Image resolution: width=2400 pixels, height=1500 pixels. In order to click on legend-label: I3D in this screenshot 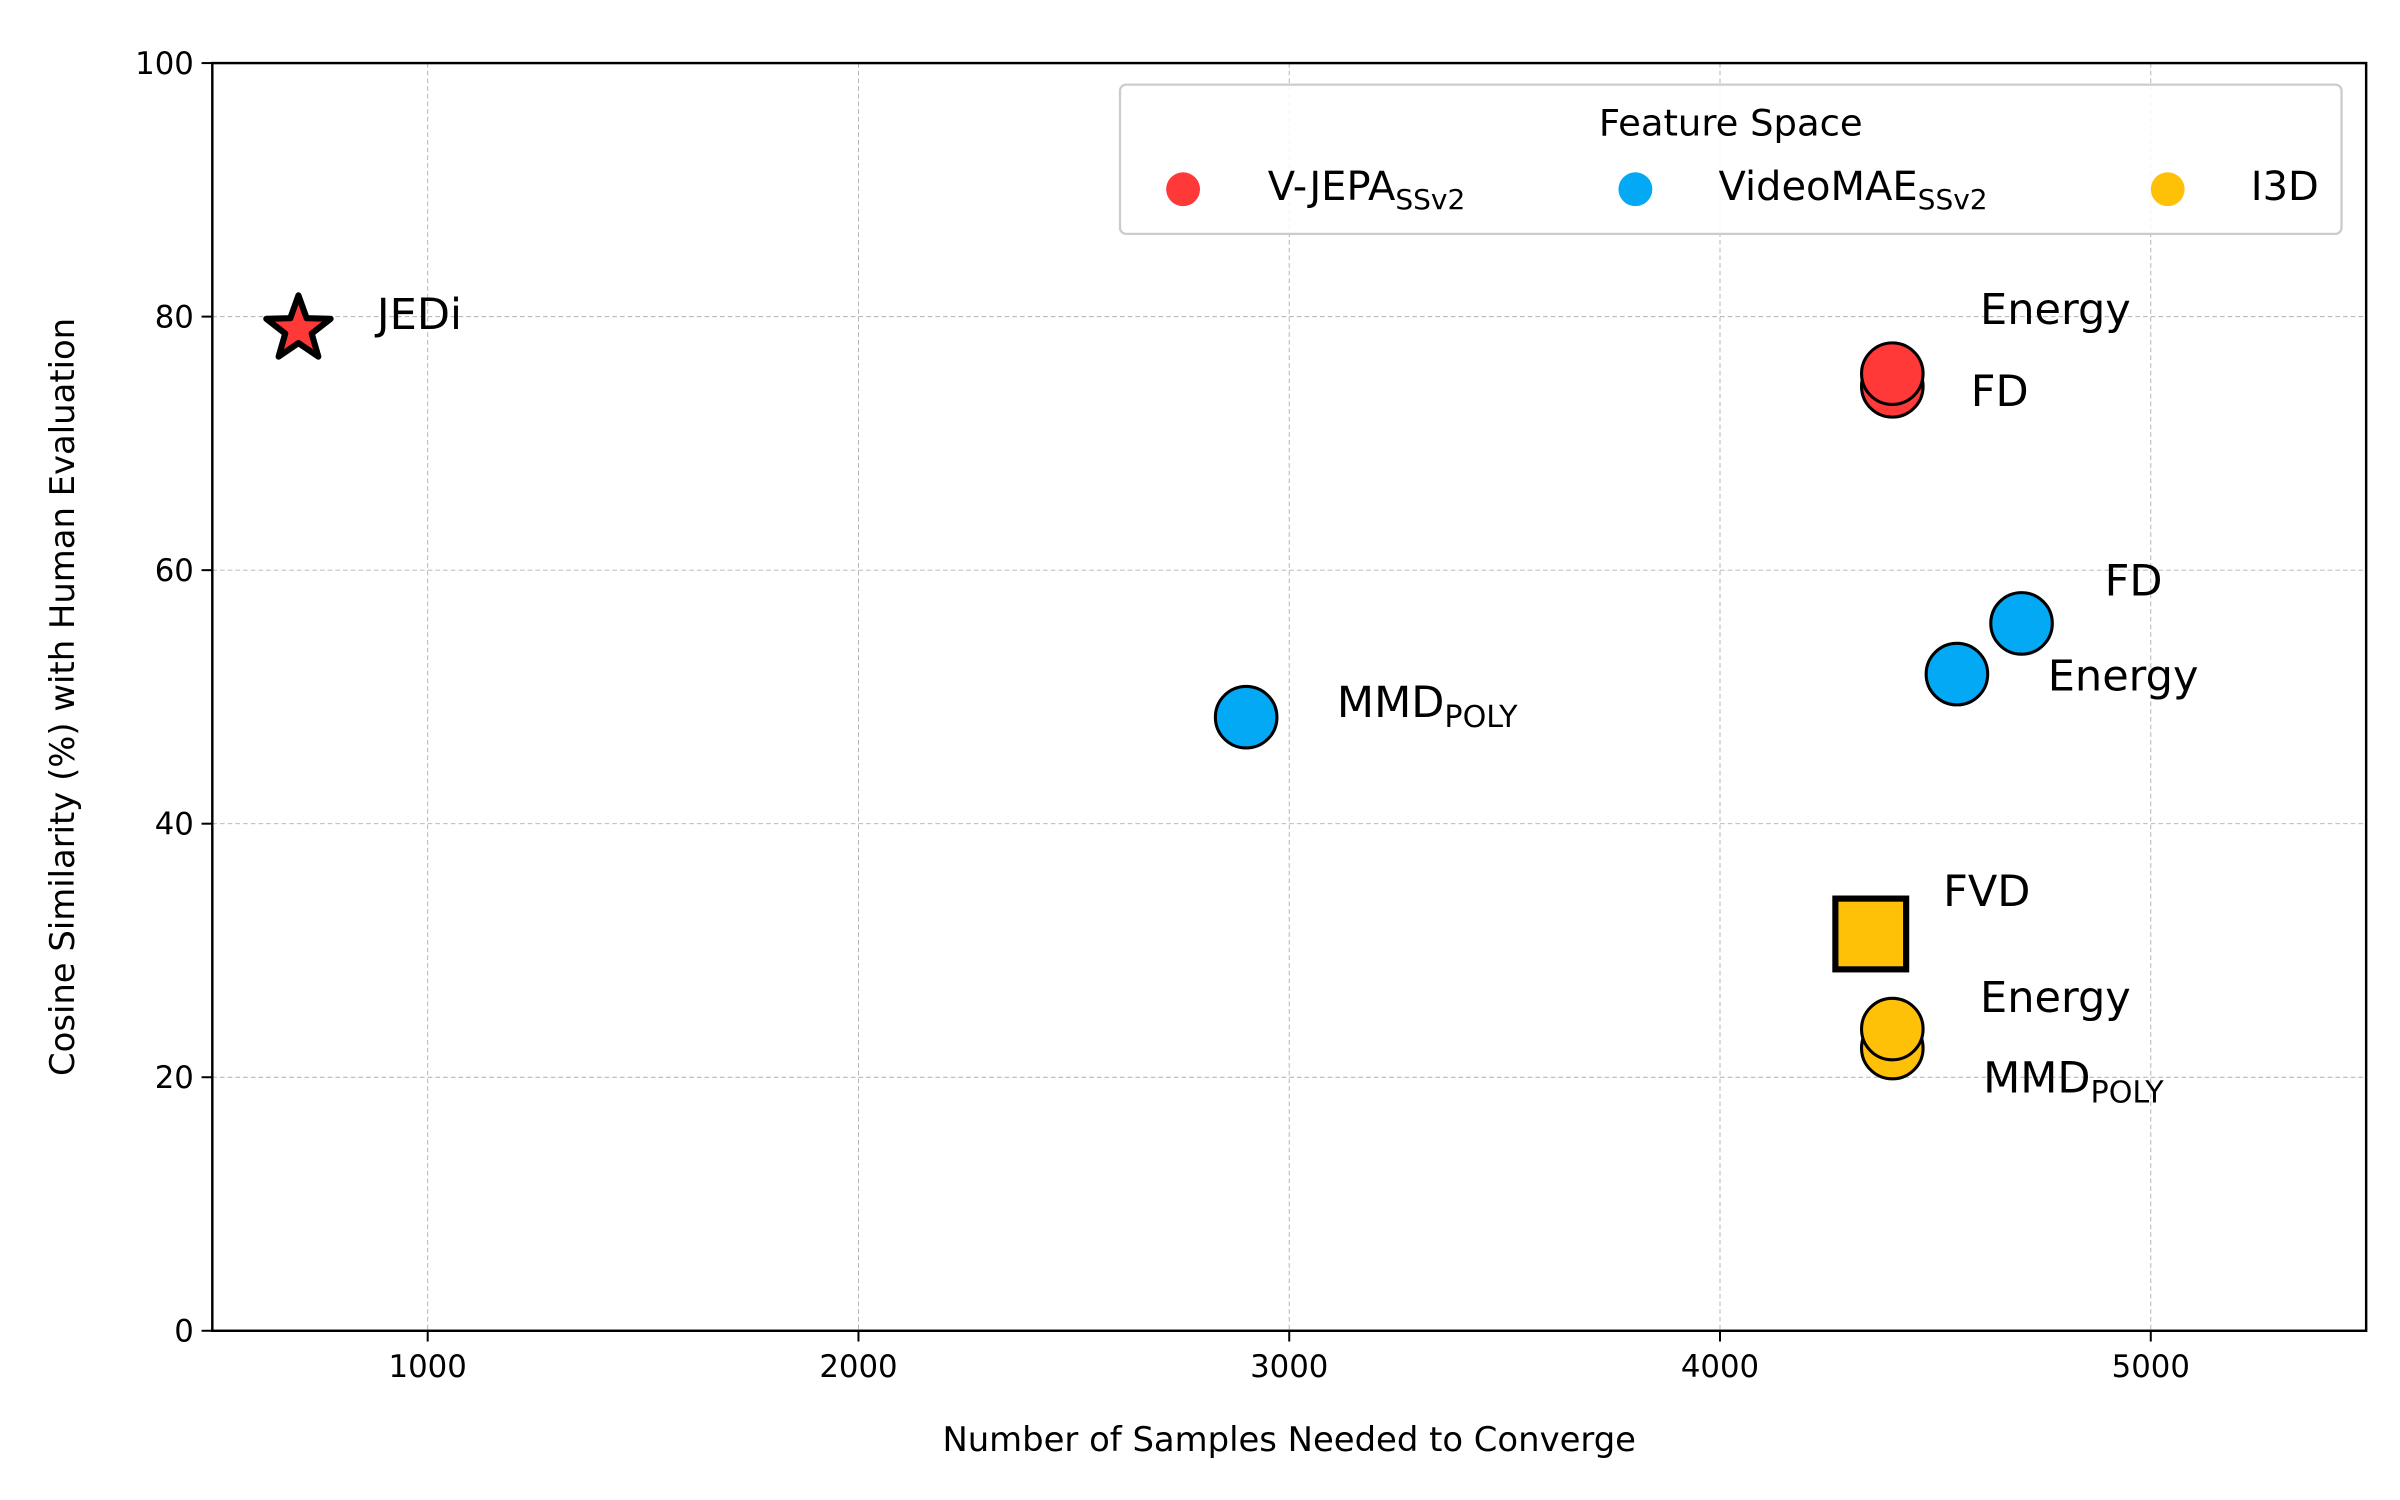, I will do `click(2285, 187)`.